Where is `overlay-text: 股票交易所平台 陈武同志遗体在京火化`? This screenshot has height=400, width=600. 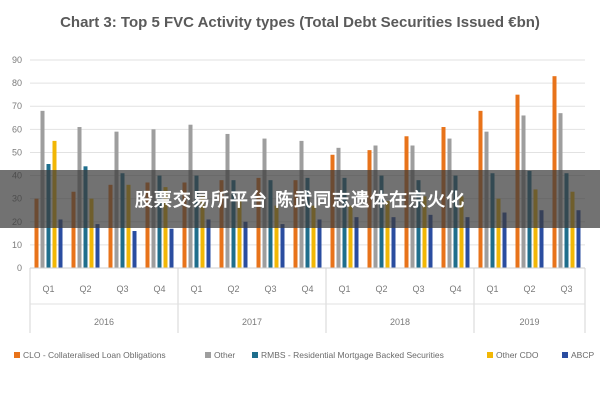 overlay-text: 股票交易所平台 陈武同志遗体在京火化 is located at coordinates (300, 200).